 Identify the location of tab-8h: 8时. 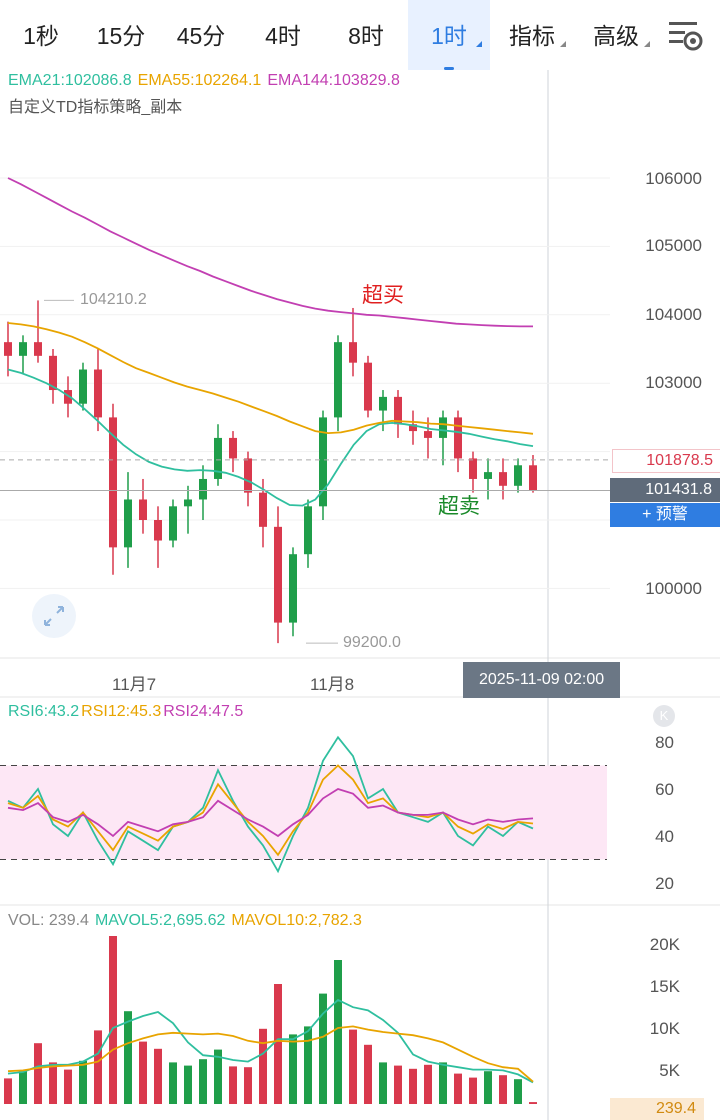
(366, 36).